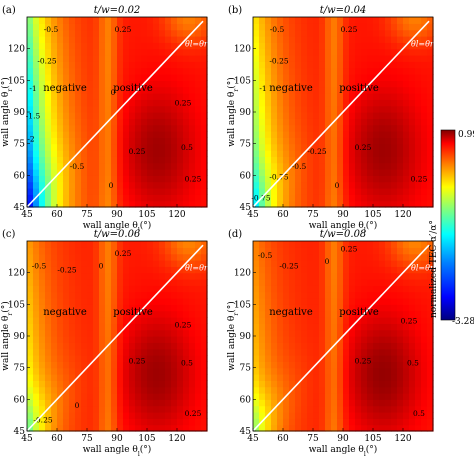 The width and height of the screenshot is (474, 466). I want to click on contour-label: 0.25, so click(363, 360).